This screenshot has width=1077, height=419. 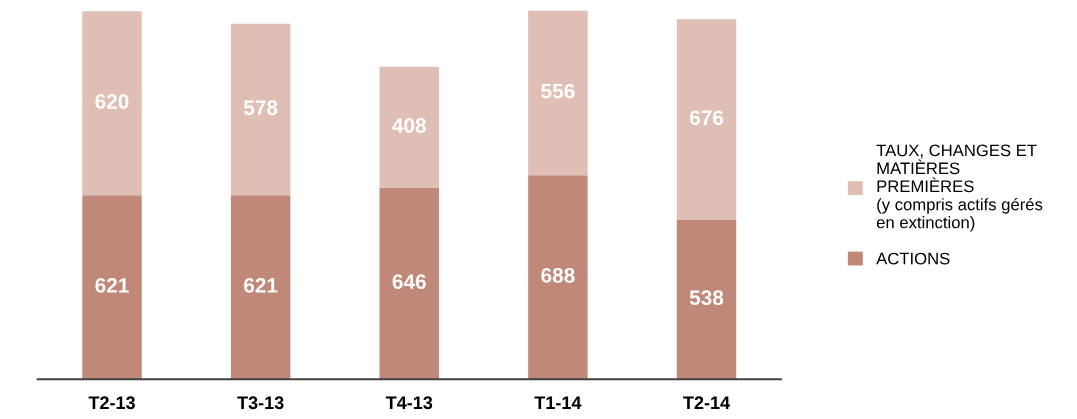 I want to click on data-label: 556, so click(x=558, y=91).